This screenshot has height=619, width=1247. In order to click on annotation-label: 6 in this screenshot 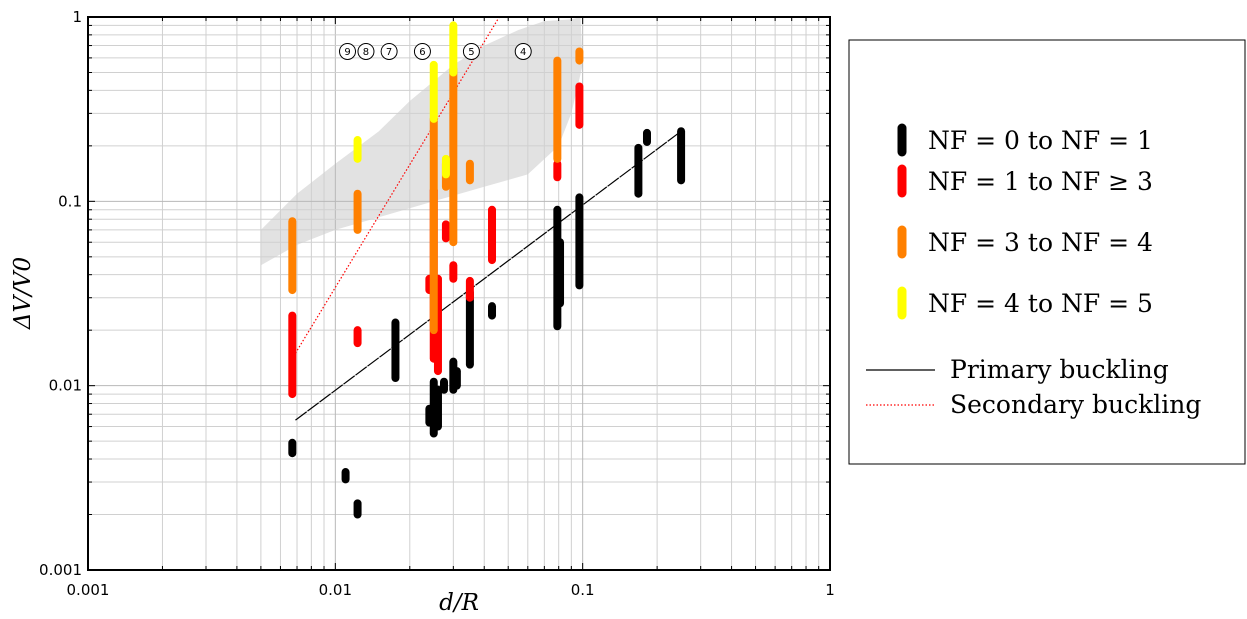, I will do `click(422, 52)`.